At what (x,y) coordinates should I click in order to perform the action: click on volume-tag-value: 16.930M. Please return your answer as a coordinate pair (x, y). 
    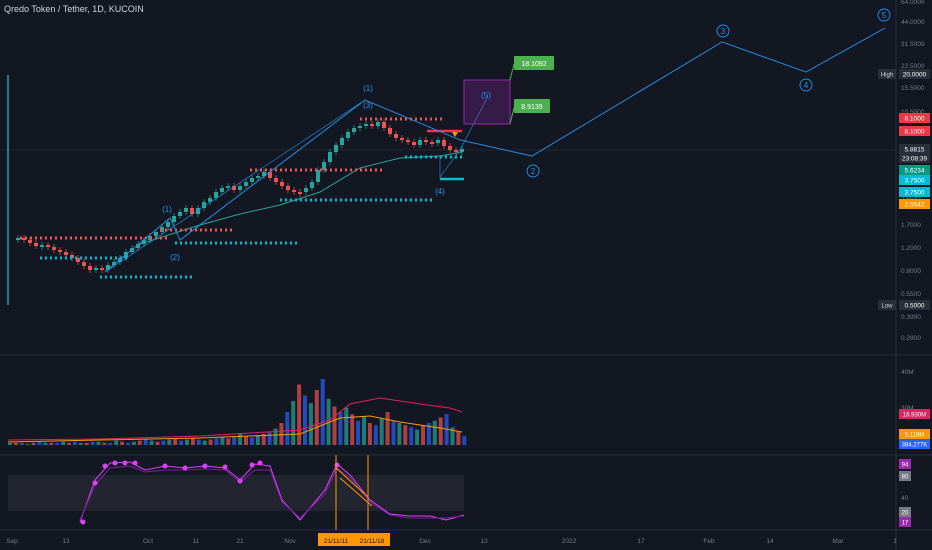
    Looking at the image, I should click on (914, 416).